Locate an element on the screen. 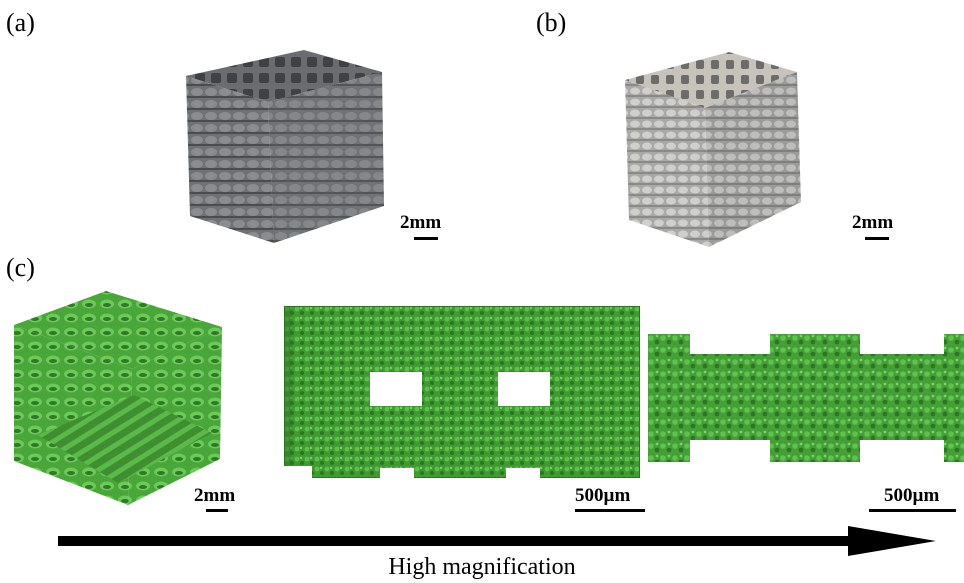  panel-label-c: (c) is located at coordinates (20, 267).